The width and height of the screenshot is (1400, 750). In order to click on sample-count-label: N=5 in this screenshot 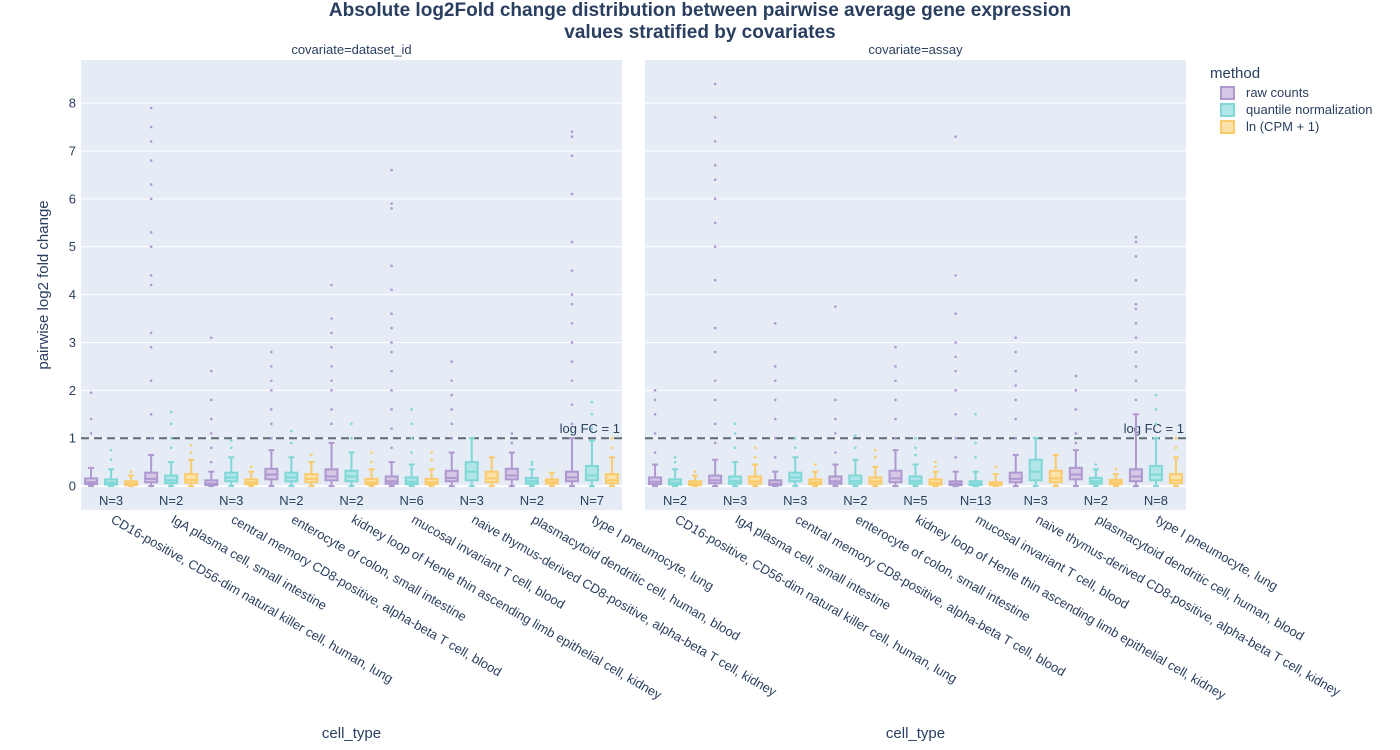, I will do `click(915, 500)`.